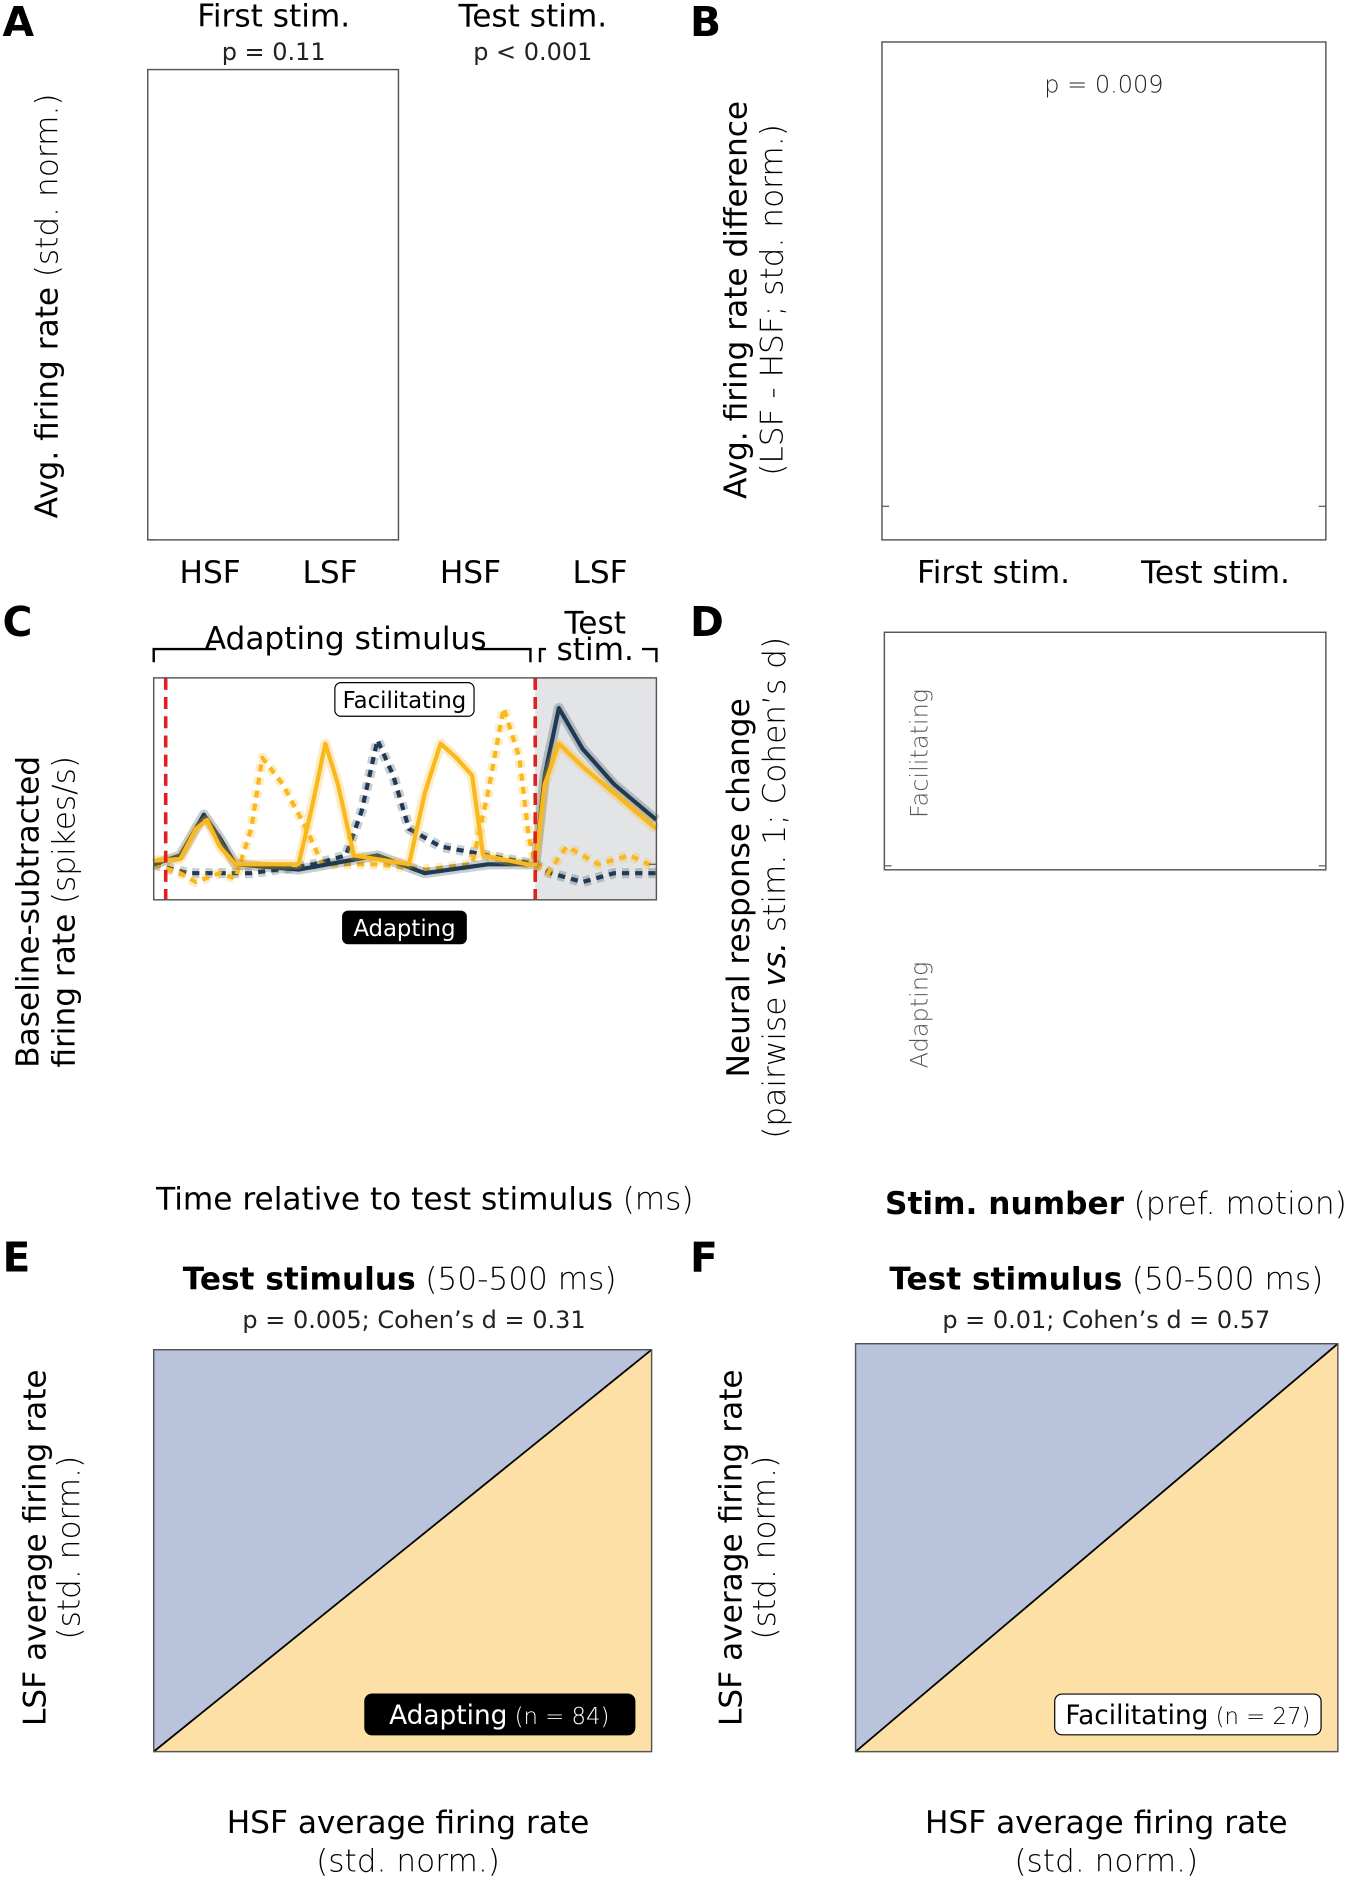 This screenshot has height=1892, width=1356. I want to click on d-ylabel2-vs: vs., so click(775, 964).